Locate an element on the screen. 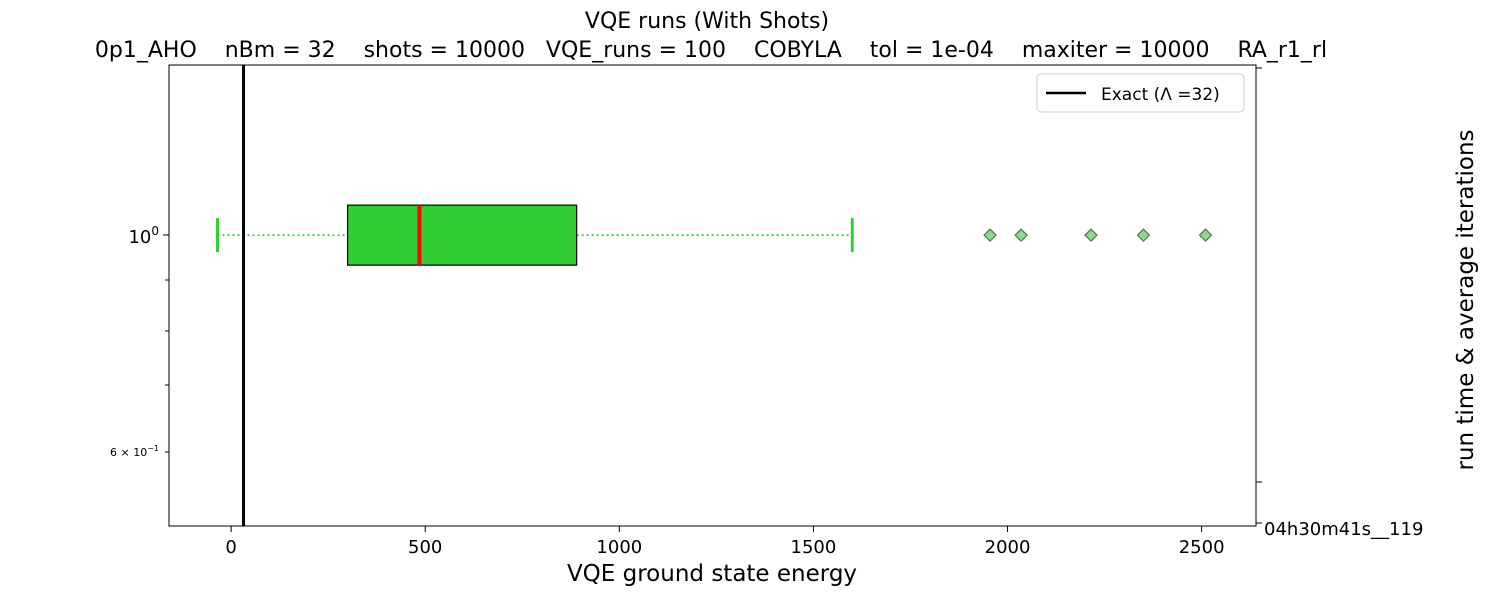 This screenshot has width=1487, height=596. right-tick-label: 04h30m41s__119 is located at coordinates (1343, 529).